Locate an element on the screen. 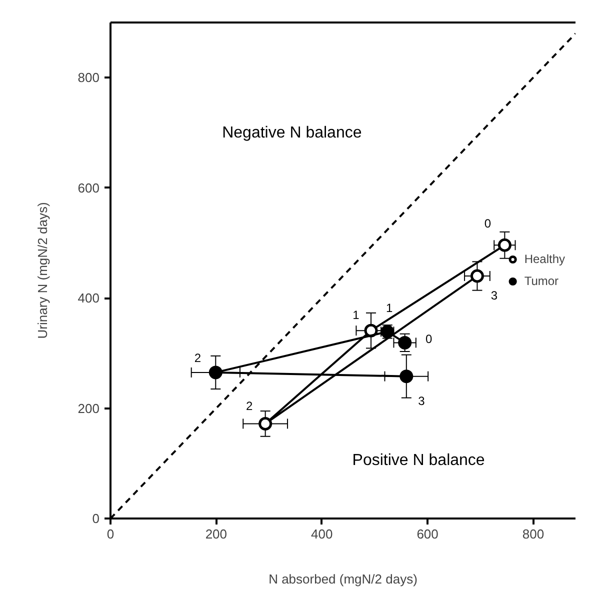 This screenshot has width=605, height=589. legend-label: Healthy is located at coordinates (544, 259).